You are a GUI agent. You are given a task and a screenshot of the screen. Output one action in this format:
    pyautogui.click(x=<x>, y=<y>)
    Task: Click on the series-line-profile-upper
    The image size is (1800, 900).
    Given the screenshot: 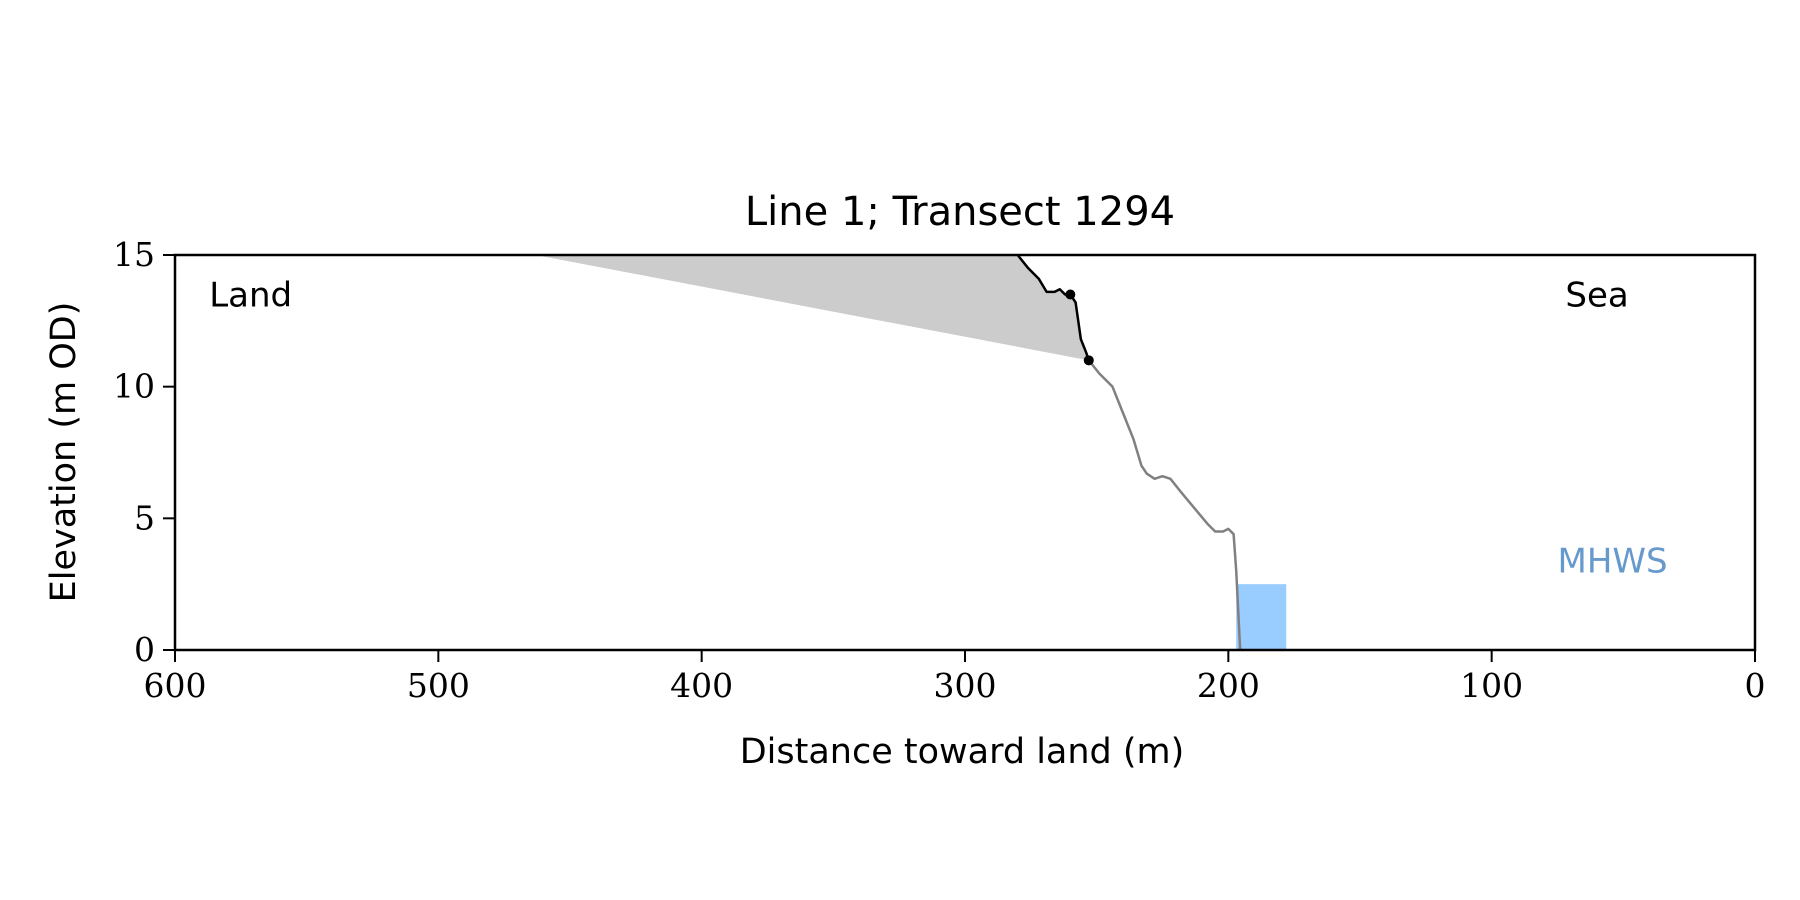 What is the action you would take?
    pyautogui.click(x=1053, y=307)
    